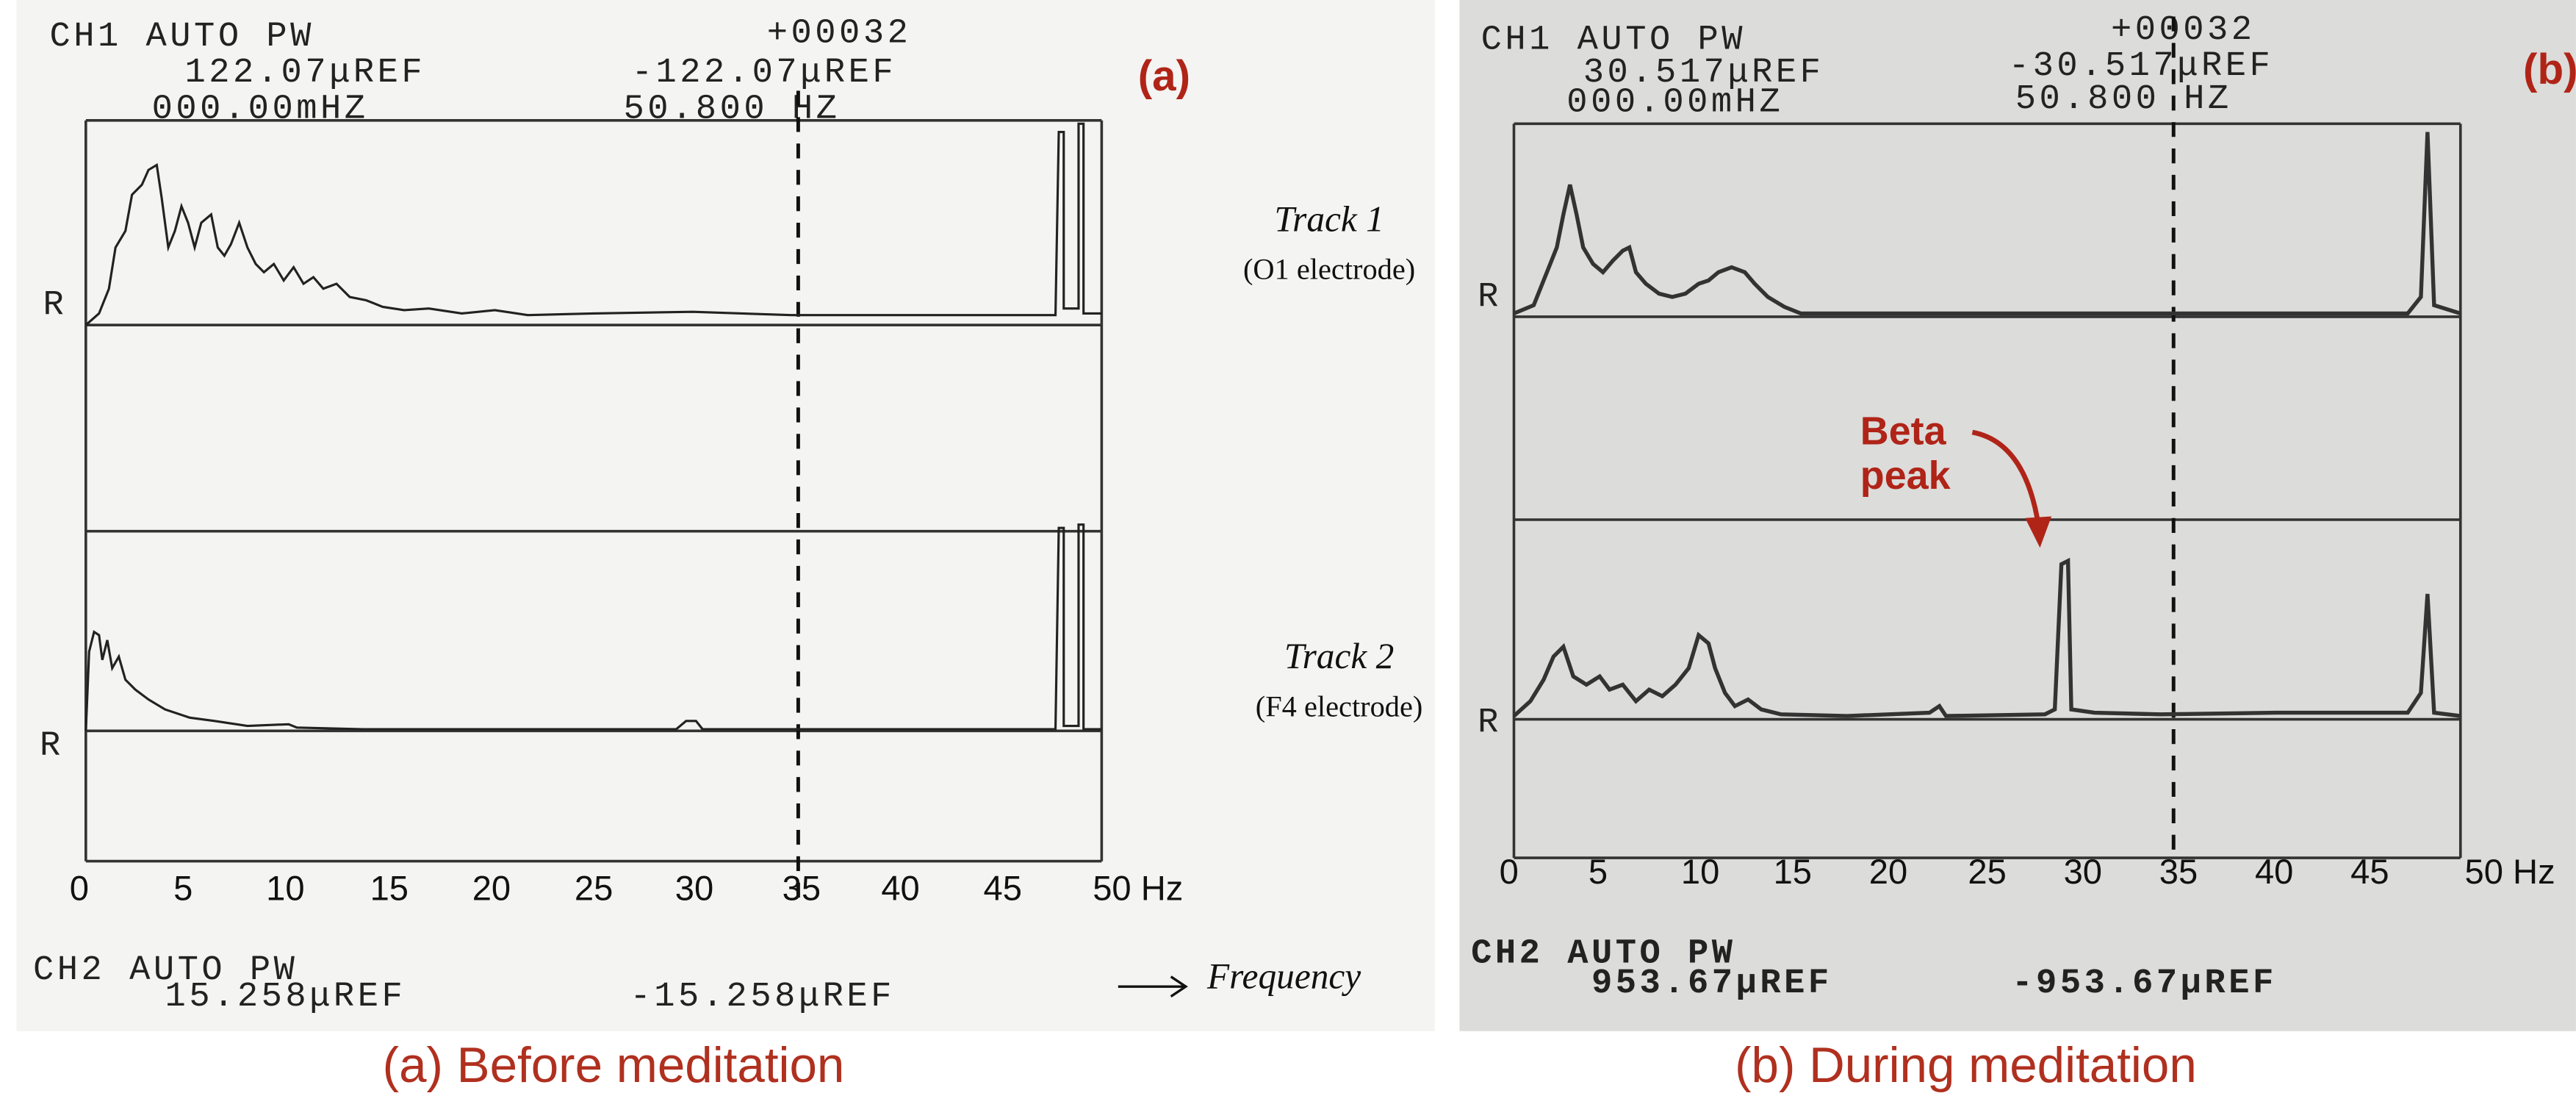 The width and height of the screenshot is (2576, 1107). I want to click on annotation: Beta, so click(1903, 431).